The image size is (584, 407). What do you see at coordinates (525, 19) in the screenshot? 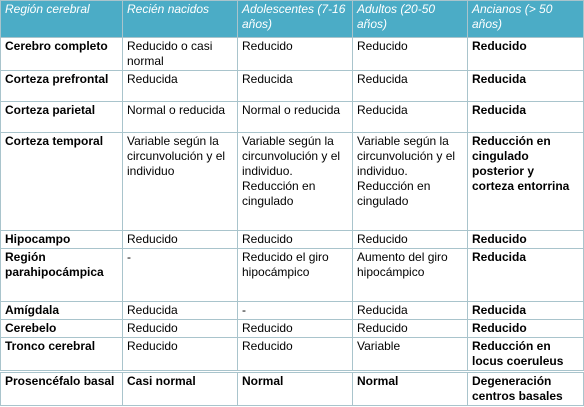
I see `header-cell: Ancianos (> 50 años)` at bounding box center [525, 19].